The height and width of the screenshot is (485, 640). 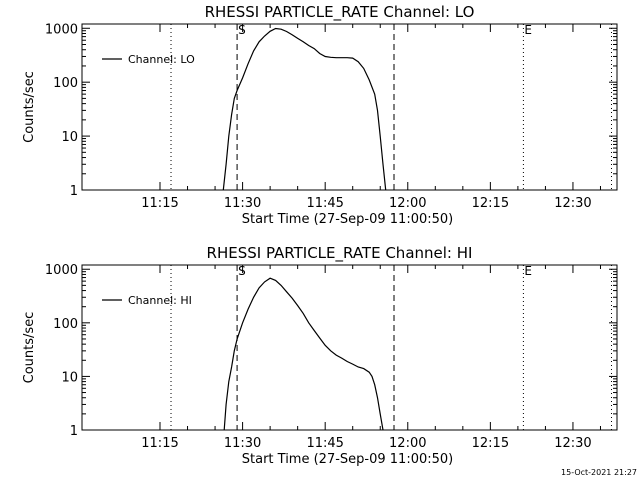 What do you see at coordinates (29, 348) in the screenshot?
I see `y-axis-label-hi: Counts/sec` at bounding box center [29, 348].